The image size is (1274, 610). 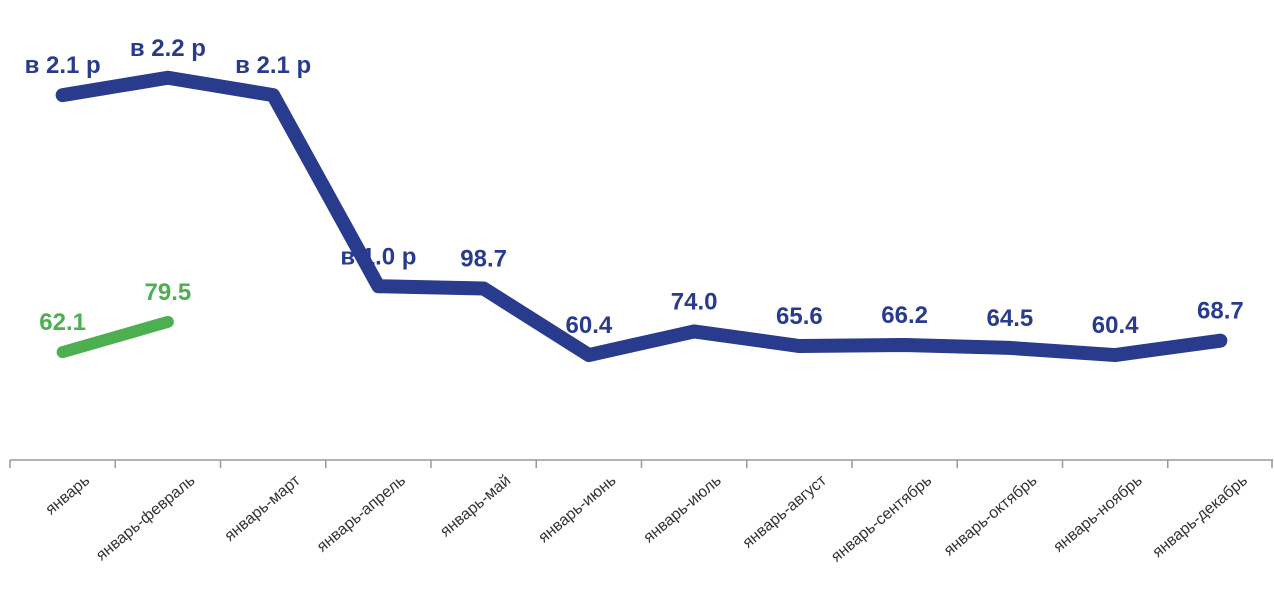 What do you see at coordinates (881, 519) in the screenshot?
I see `x-tick-label: январь-сентябрь` at bounding box center [881, 519].